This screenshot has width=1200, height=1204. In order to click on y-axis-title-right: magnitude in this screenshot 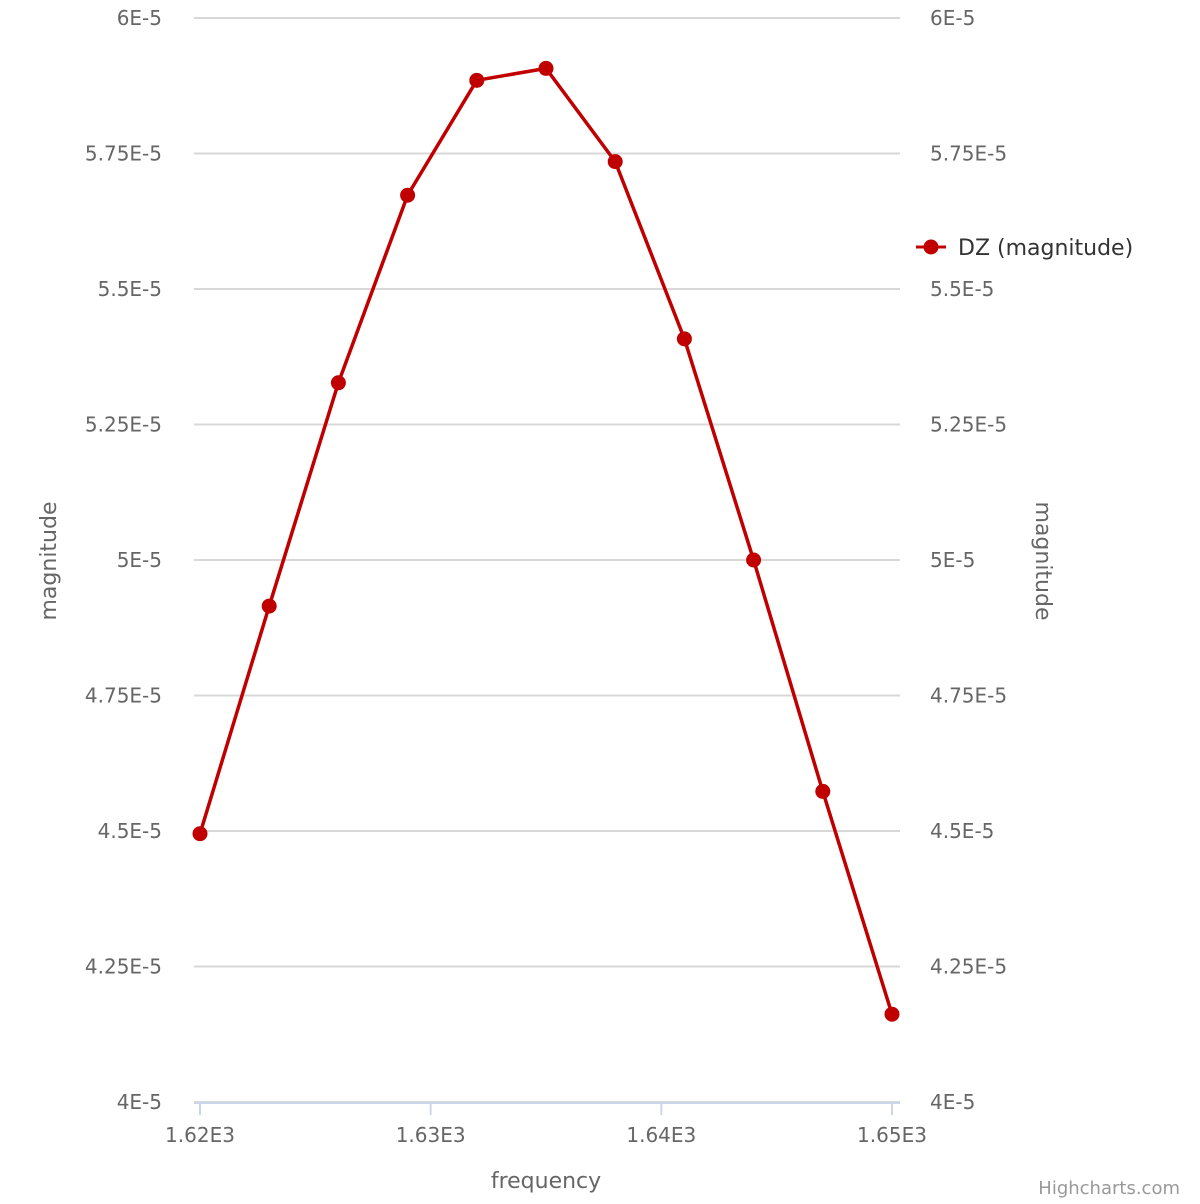, I will do `click(1042, 560)`.